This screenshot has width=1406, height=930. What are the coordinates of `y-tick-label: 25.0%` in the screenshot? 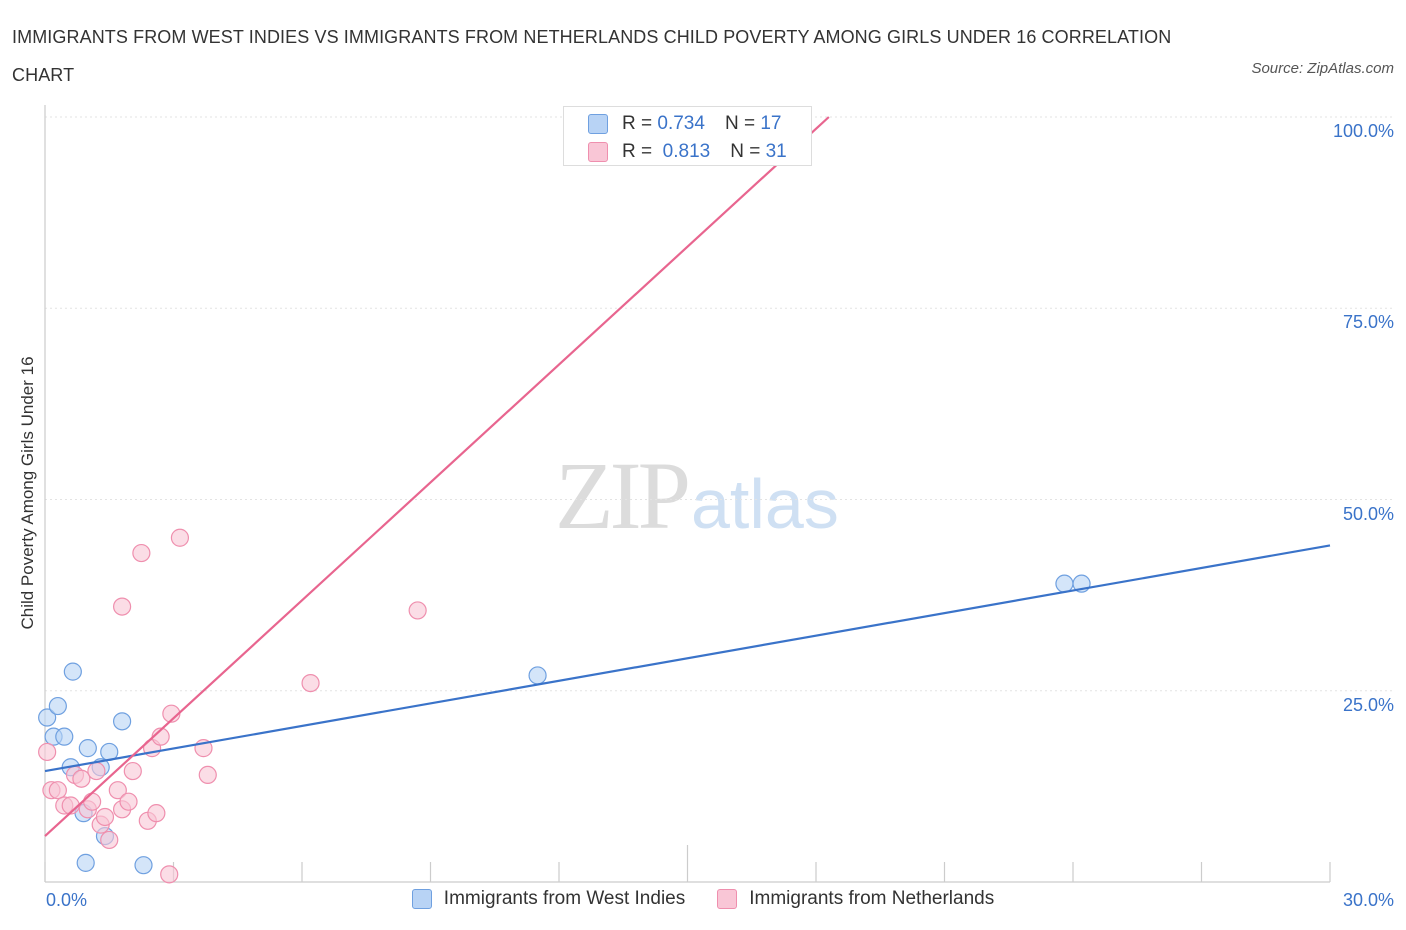 It's located at (1368, 704).